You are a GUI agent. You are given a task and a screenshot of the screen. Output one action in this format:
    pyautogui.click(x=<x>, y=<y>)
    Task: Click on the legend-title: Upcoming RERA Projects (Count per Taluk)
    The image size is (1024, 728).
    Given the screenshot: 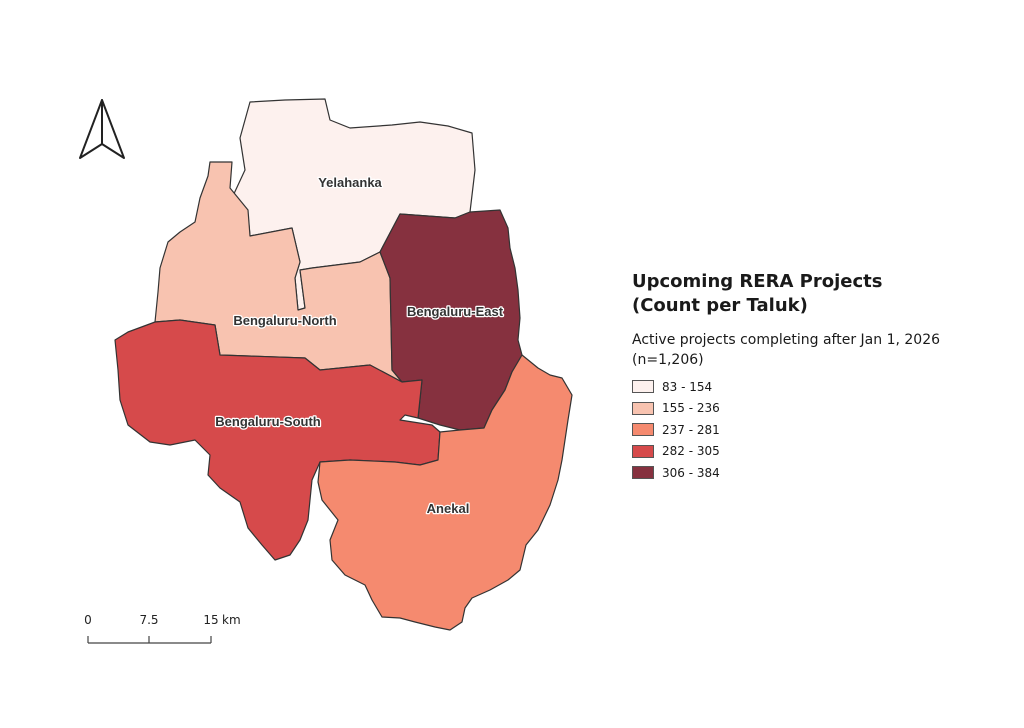 What is the action you would take?
    pyautogui.click(x=822, y=294)
    